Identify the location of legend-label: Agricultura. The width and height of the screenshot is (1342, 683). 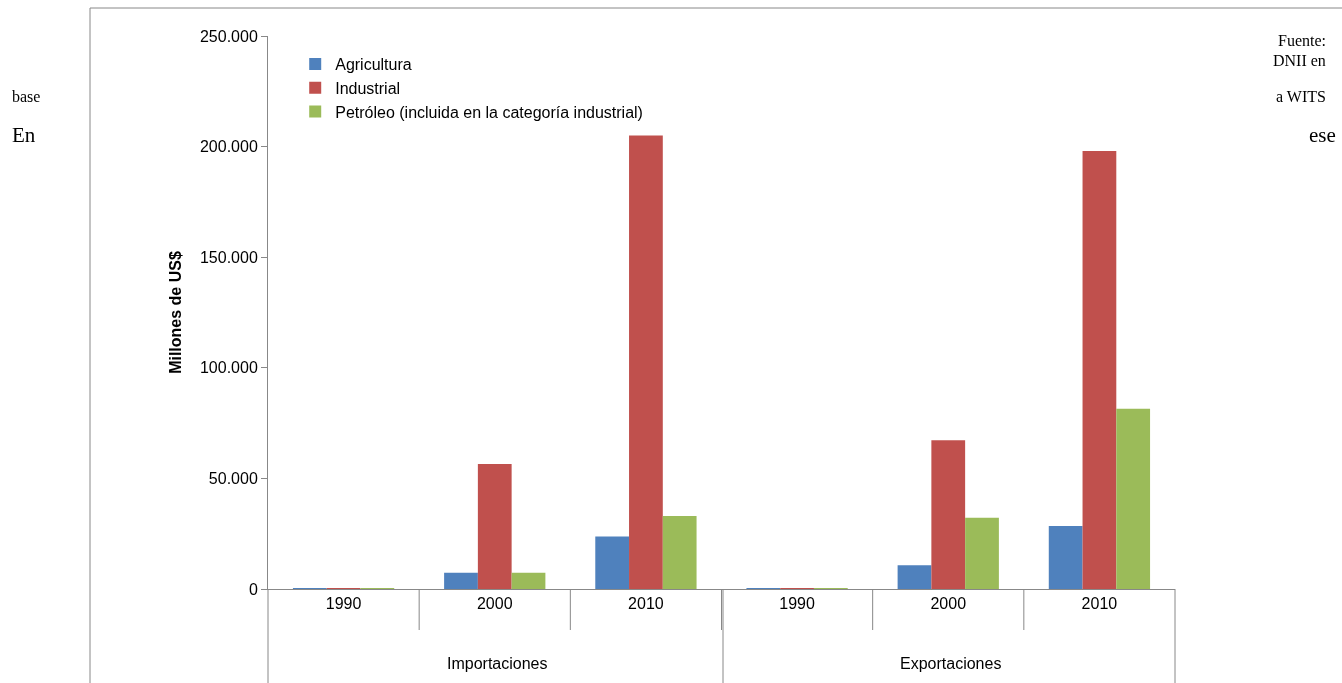
(373, 65).